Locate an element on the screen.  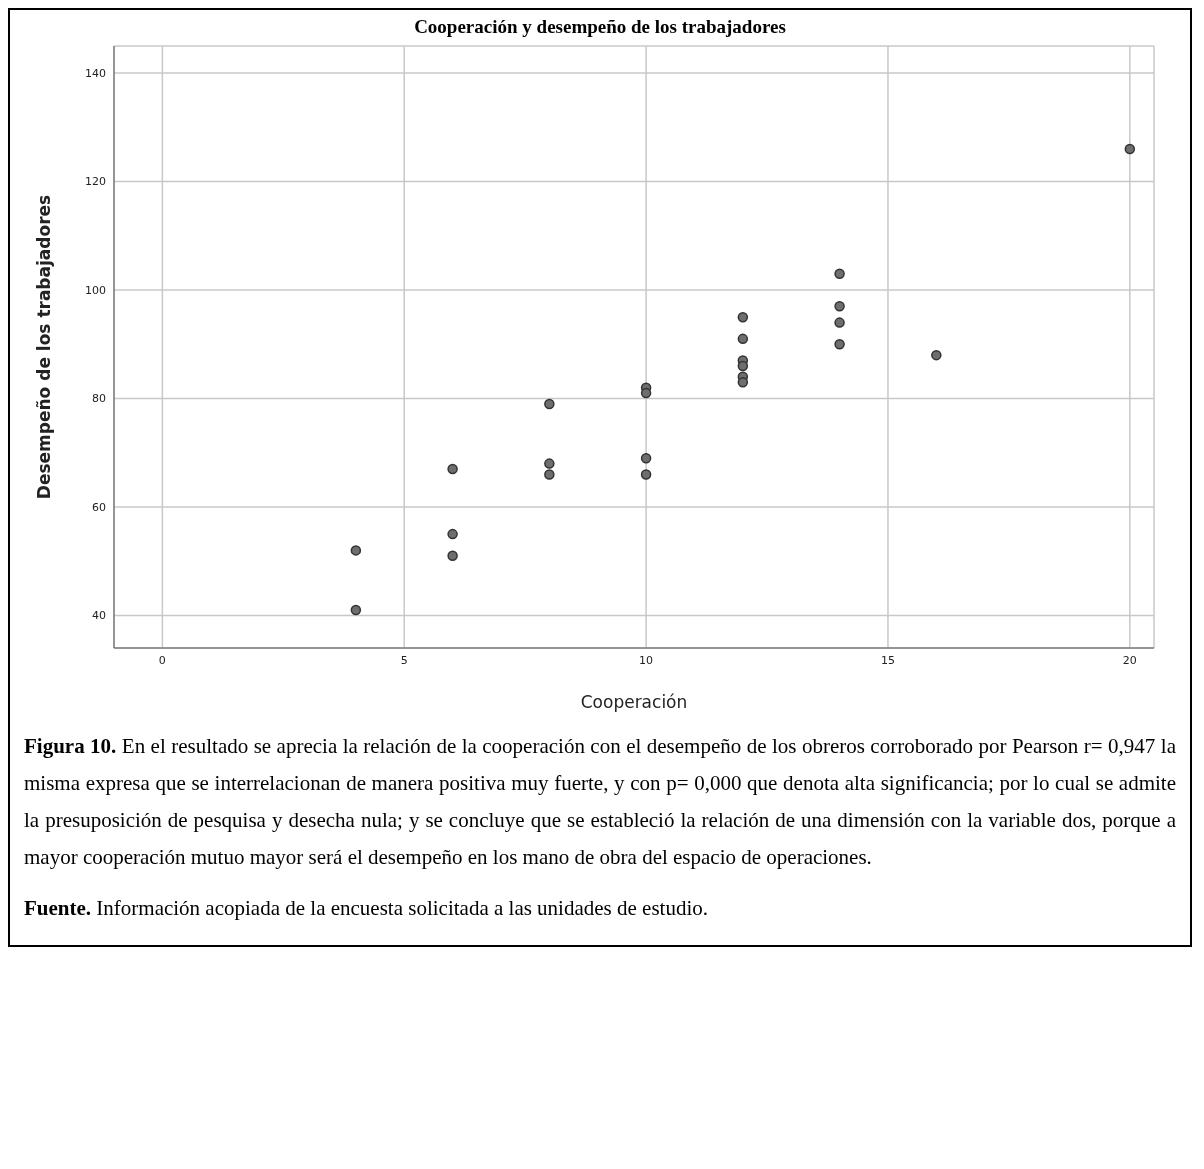
x-tick-label: 0 is located at coordinates (162, 660).